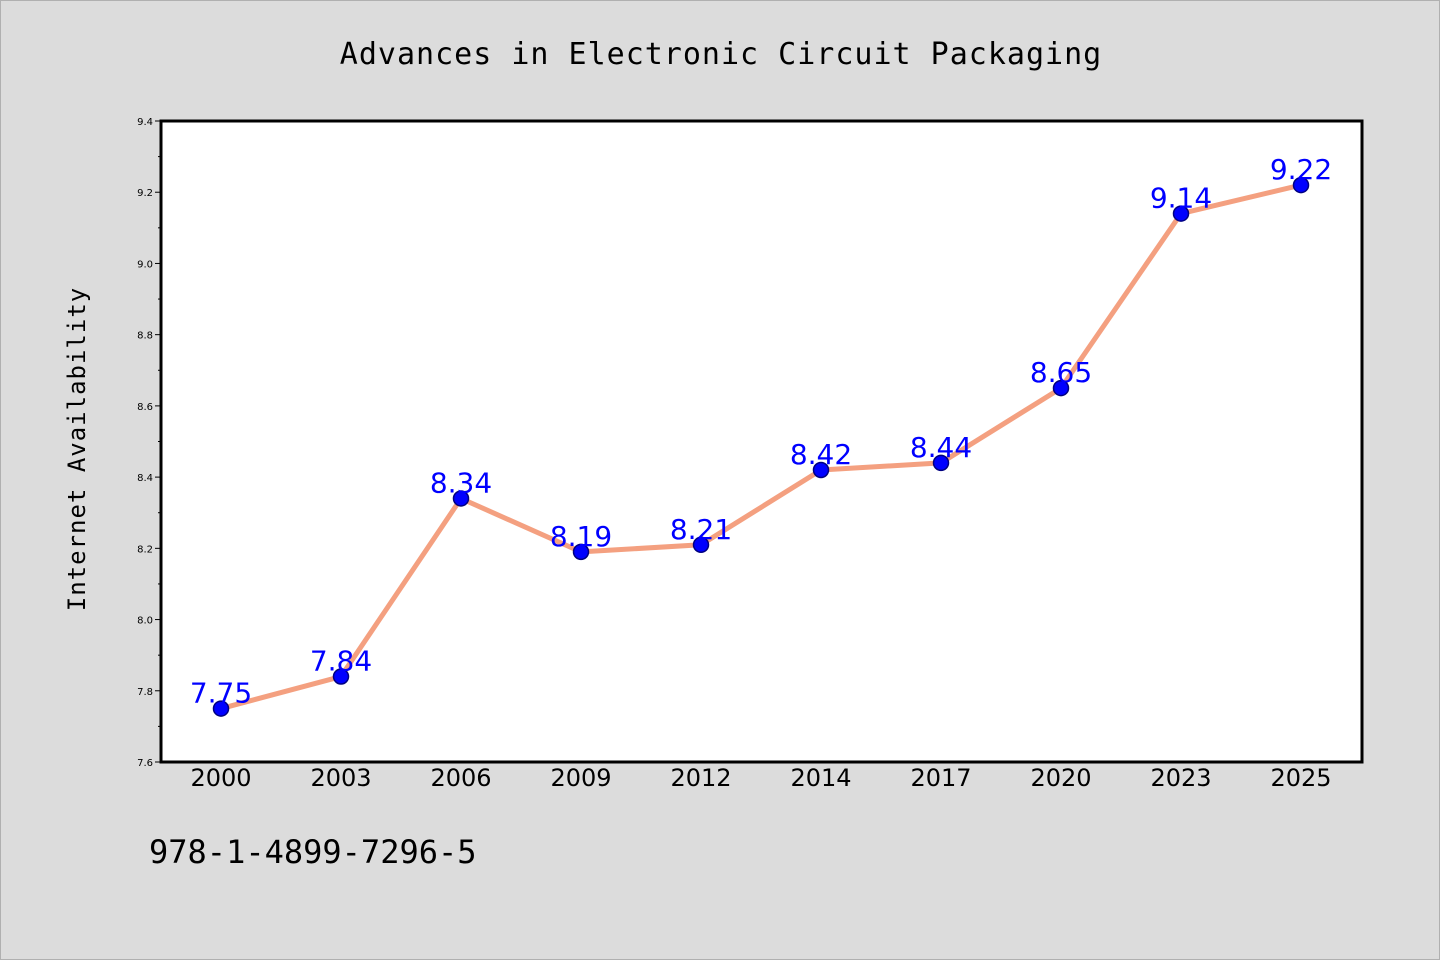 Image resolution: width=1440 pixels, height=960 pixels. I want to click on x-tick-label: 2003, so click(340, 778).